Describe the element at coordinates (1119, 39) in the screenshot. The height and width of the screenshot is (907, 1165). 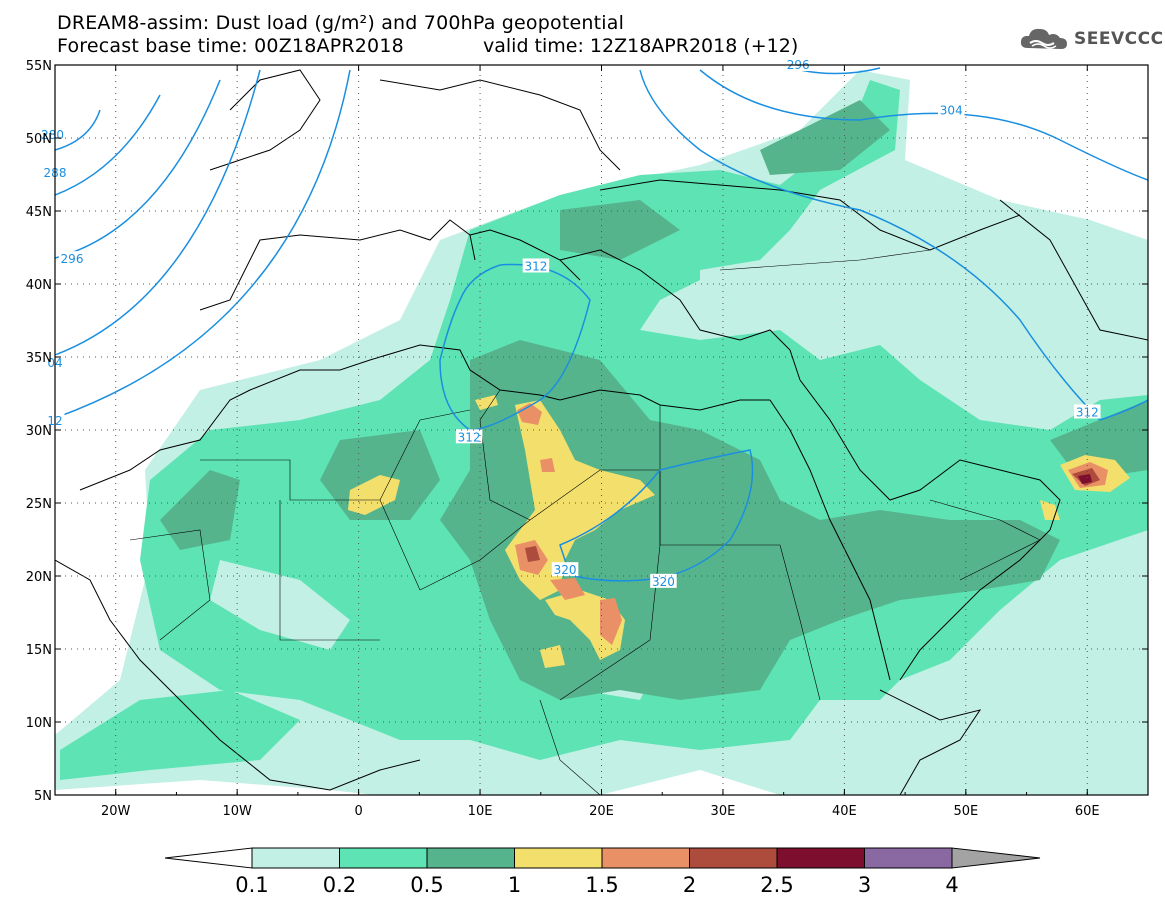
I see `logo-text: SEEVCCC` at that location.